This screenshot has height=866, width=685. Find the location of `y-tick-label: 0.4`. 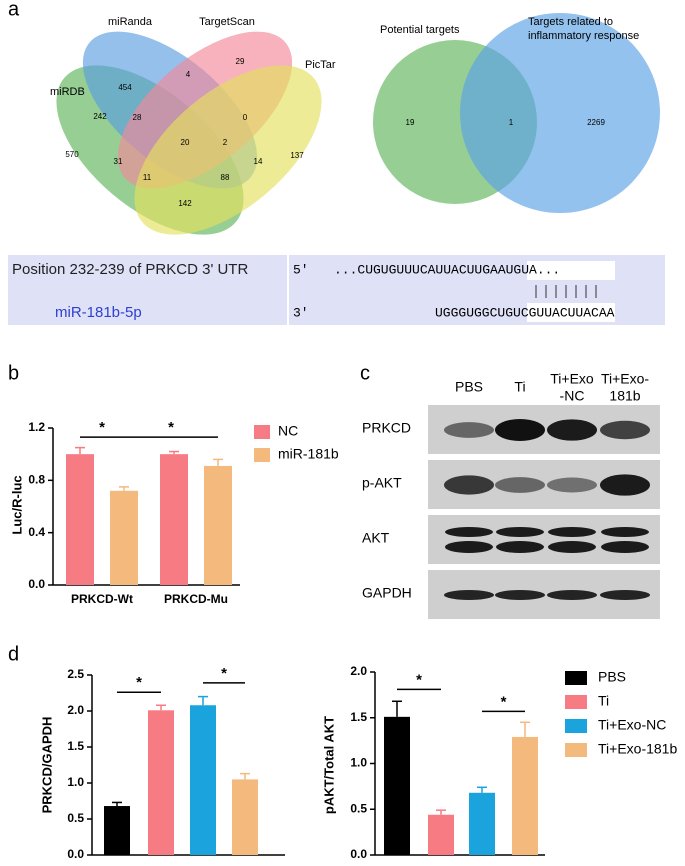

y-tick-label: 0.4 is located at coordinates (36, 532).